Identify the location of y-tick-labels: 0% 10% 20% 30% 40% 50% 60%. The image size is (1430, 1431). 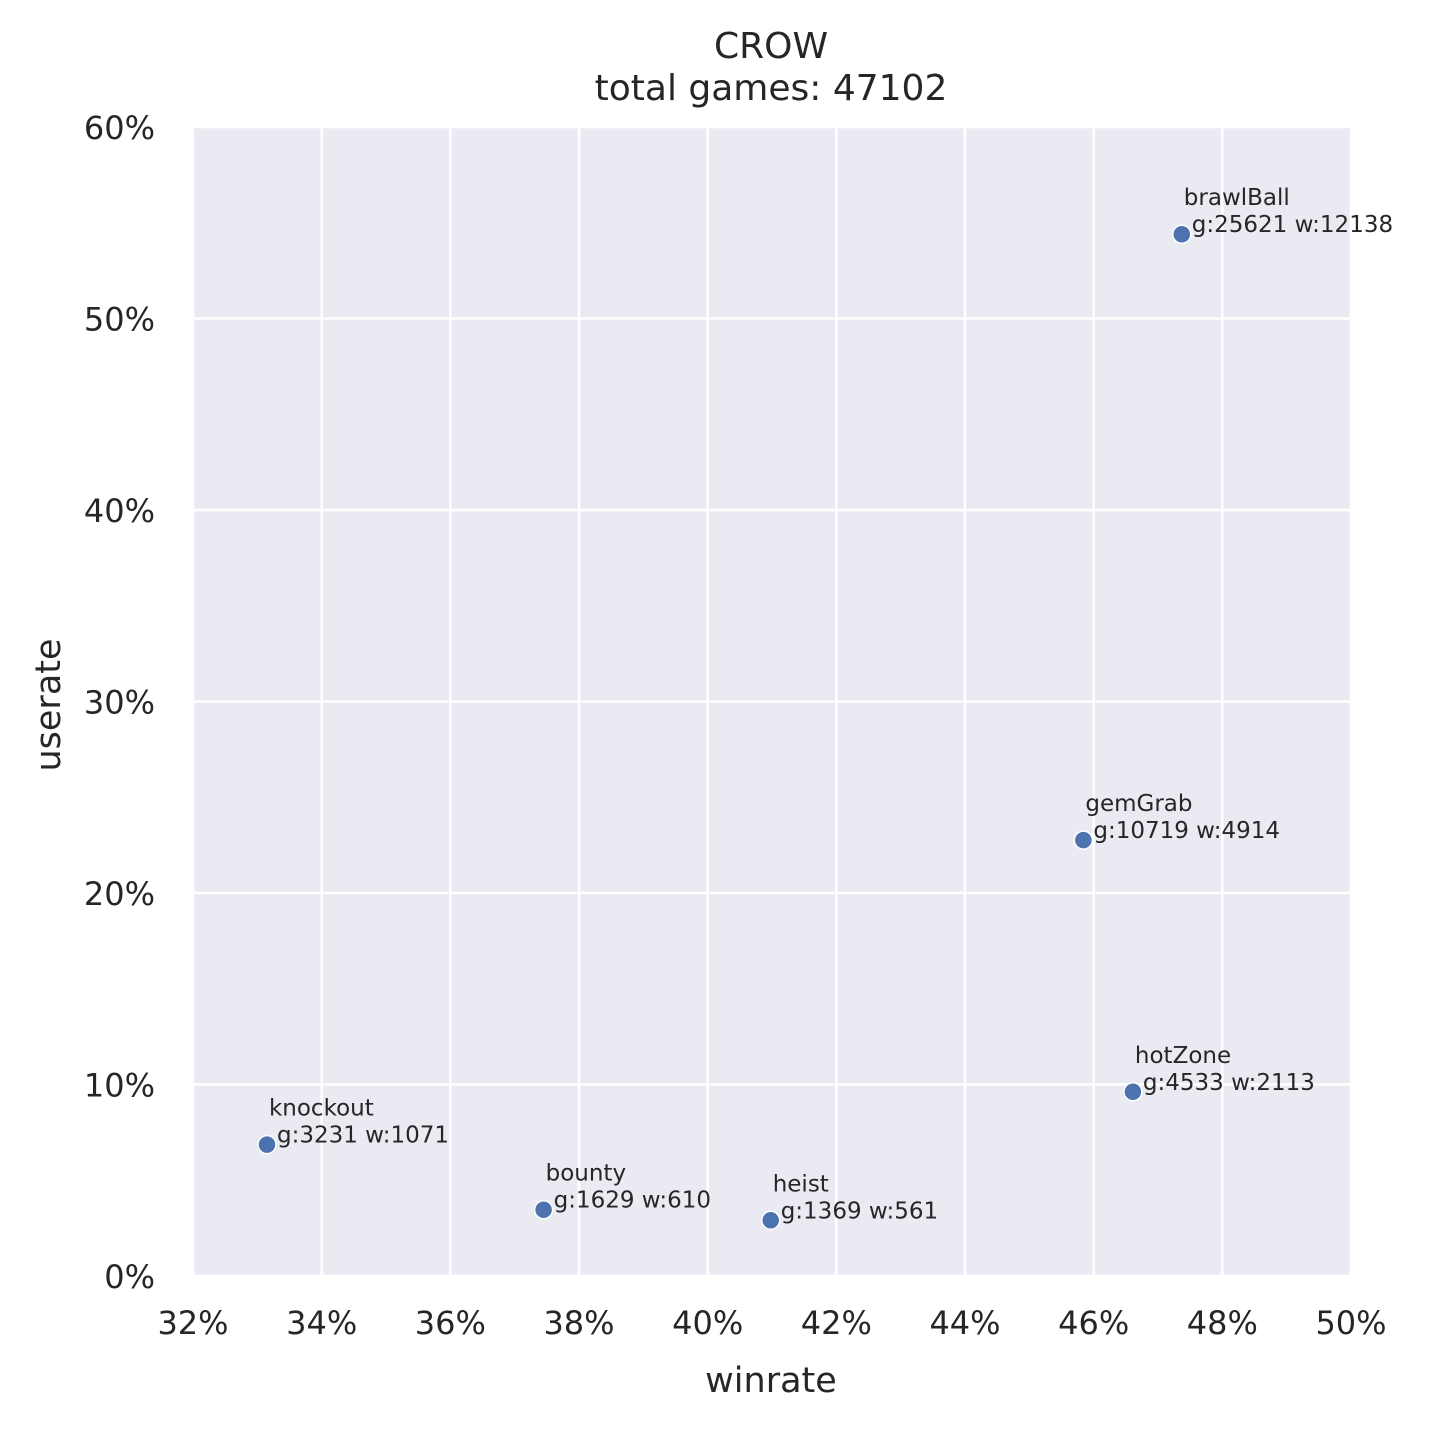
(119, 702).